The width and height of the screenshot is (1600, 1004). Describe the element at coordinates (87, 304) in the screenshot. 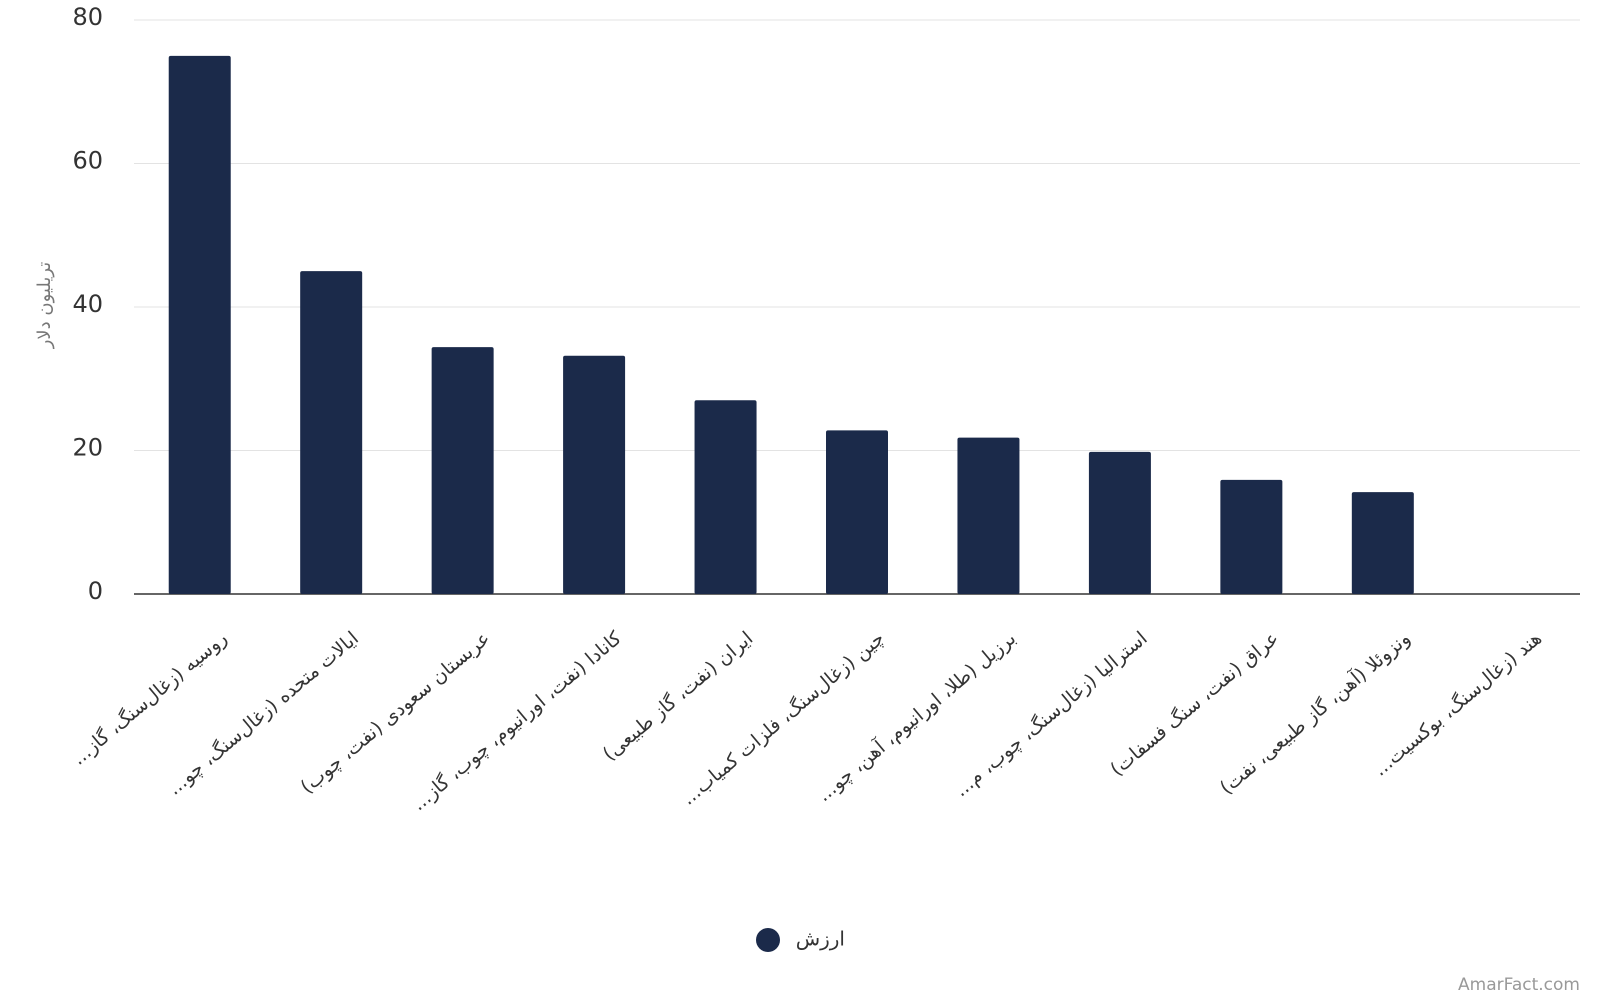

I see `y-tick-label: 40` at that location.